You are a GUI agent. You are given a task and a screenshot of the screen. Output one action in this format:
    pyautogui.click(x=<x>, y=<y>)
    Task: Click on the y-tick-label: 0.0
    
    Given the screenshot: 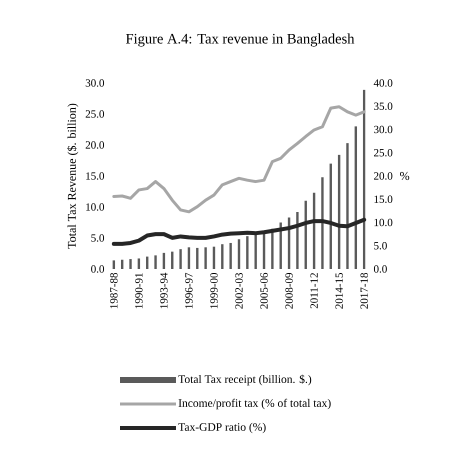 What is the action you would take?
    pyautogui.click(x=97, y=269)
    